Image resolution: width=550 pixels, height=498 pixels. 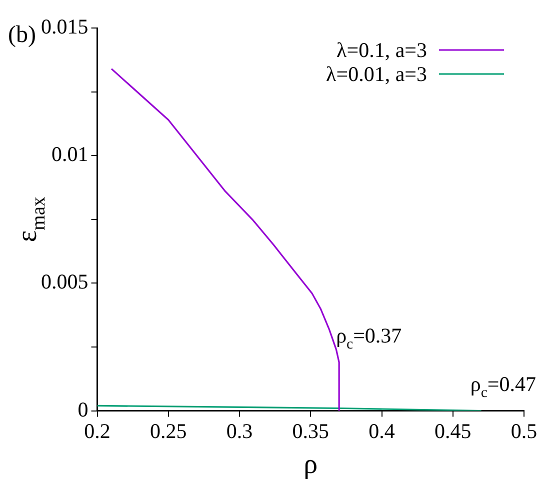 What do you see at coordinates (31, 219) in the screenshot?
I see `y-axis-title: εmax` at bounding box center [31, 219].